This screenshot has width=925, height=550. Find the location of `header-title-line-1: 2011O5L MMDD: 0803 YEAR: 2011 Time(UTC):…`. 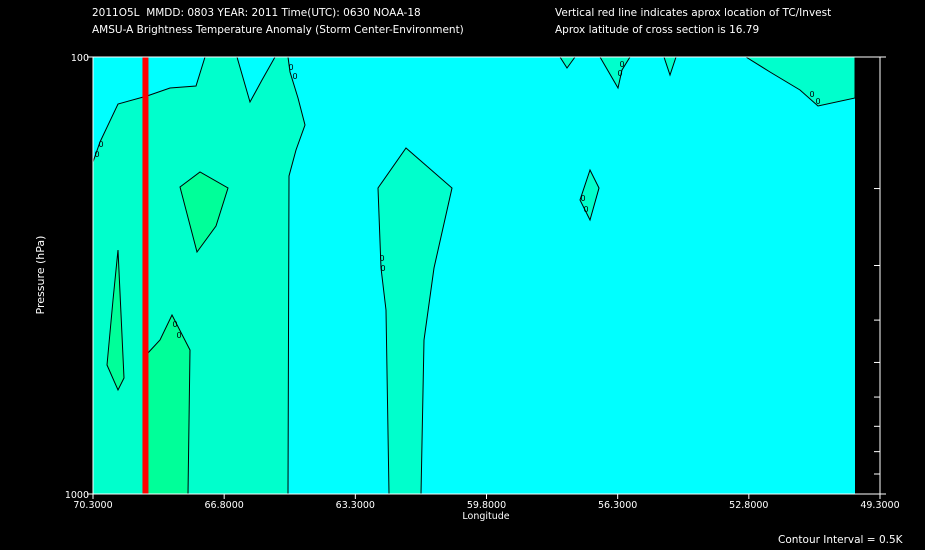

header-title-line-1: 2011O5L MMDD: 0803 YEAR: 2011 Time(UTC):… is located at coordinates (256, 13).